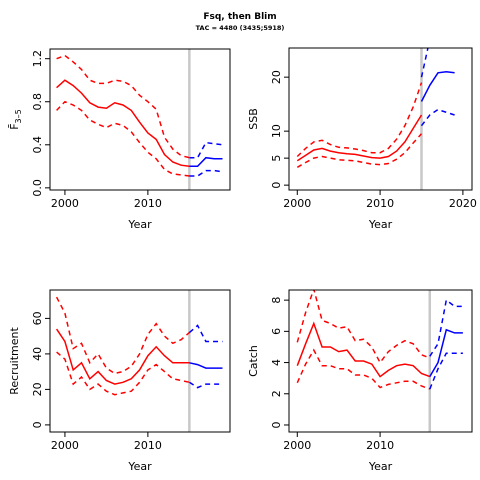 Image resolution: width=480 pixels, height=480 pixels. What do you see at coordinates (276, 331) in the screenshot?
I see `y-tick-label: 6` at bounding box center [276, 331].